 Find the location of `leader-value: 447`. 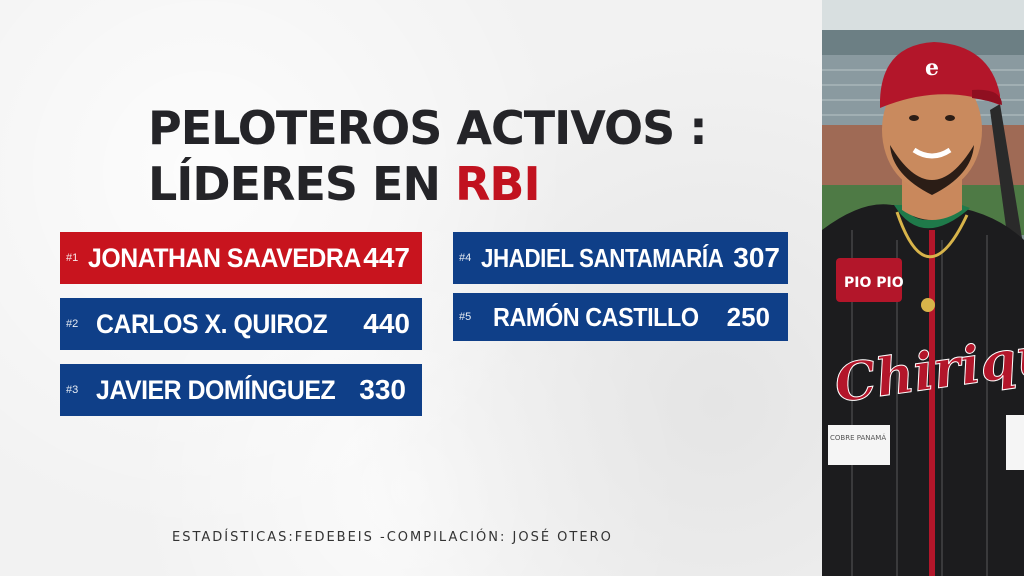

leader-value: 447 is located at coordinates (386, 257).